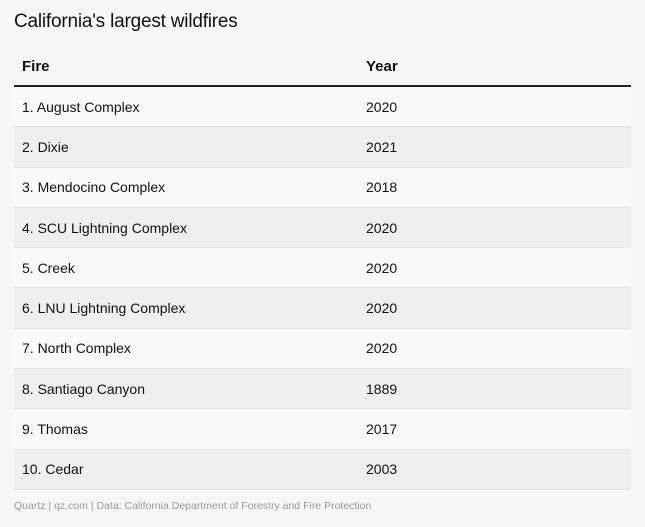  Describe the element at coordinates (83, 388) in the screenshot. I see `fire-cell: 8. Santiago Canyon` at that location.